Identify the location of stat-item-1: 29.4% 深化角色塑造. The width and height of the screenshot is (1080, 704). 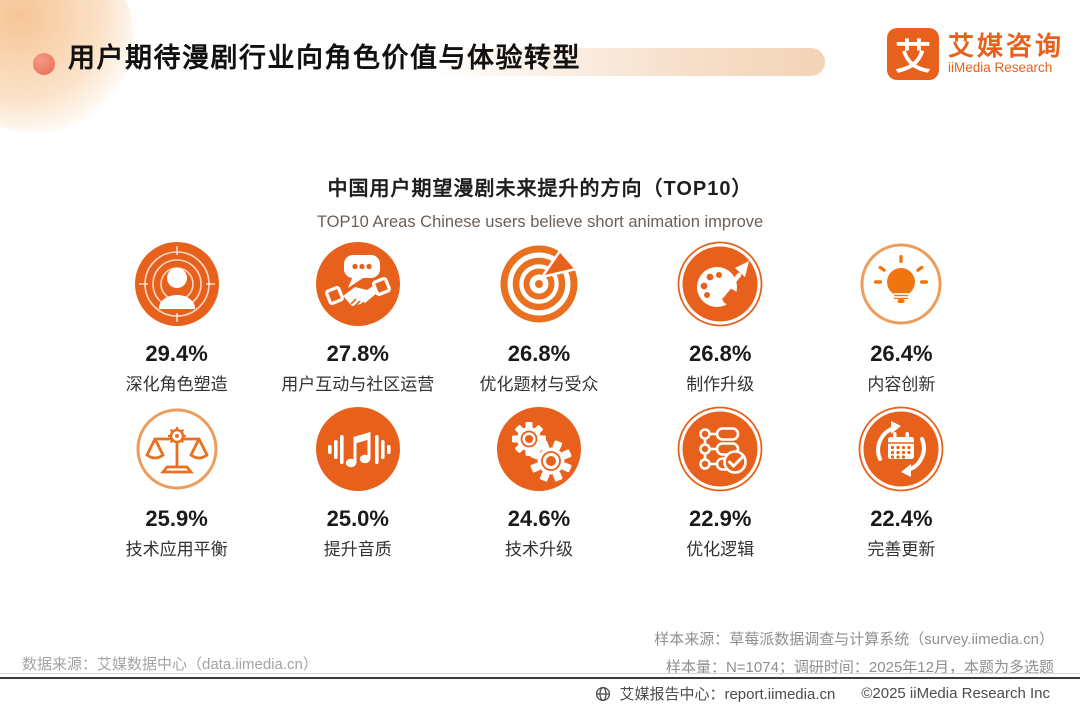
(176, 318).